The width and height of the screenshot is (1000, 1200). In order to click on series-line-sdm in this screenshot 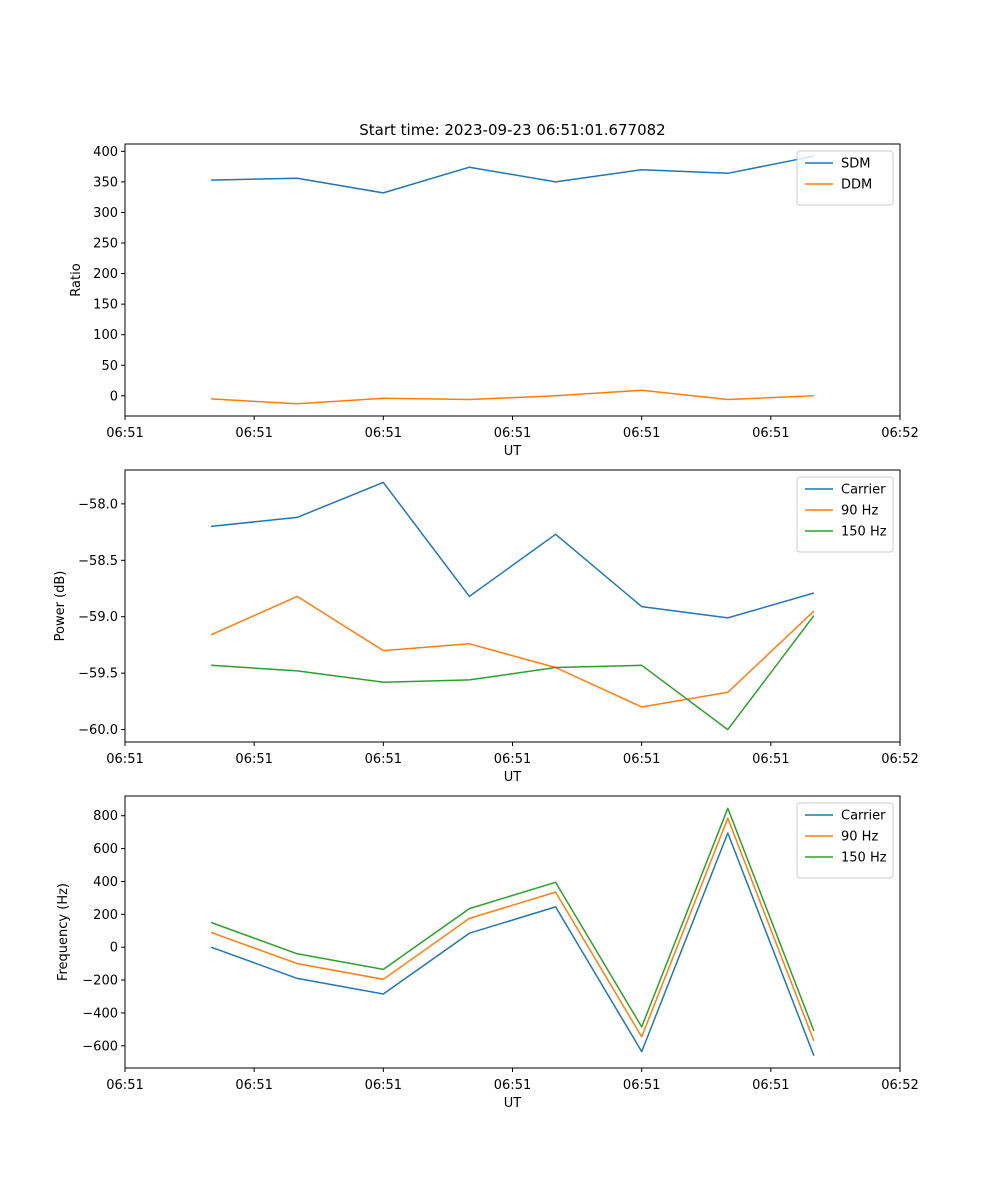, I will do `click(513, 174)`.